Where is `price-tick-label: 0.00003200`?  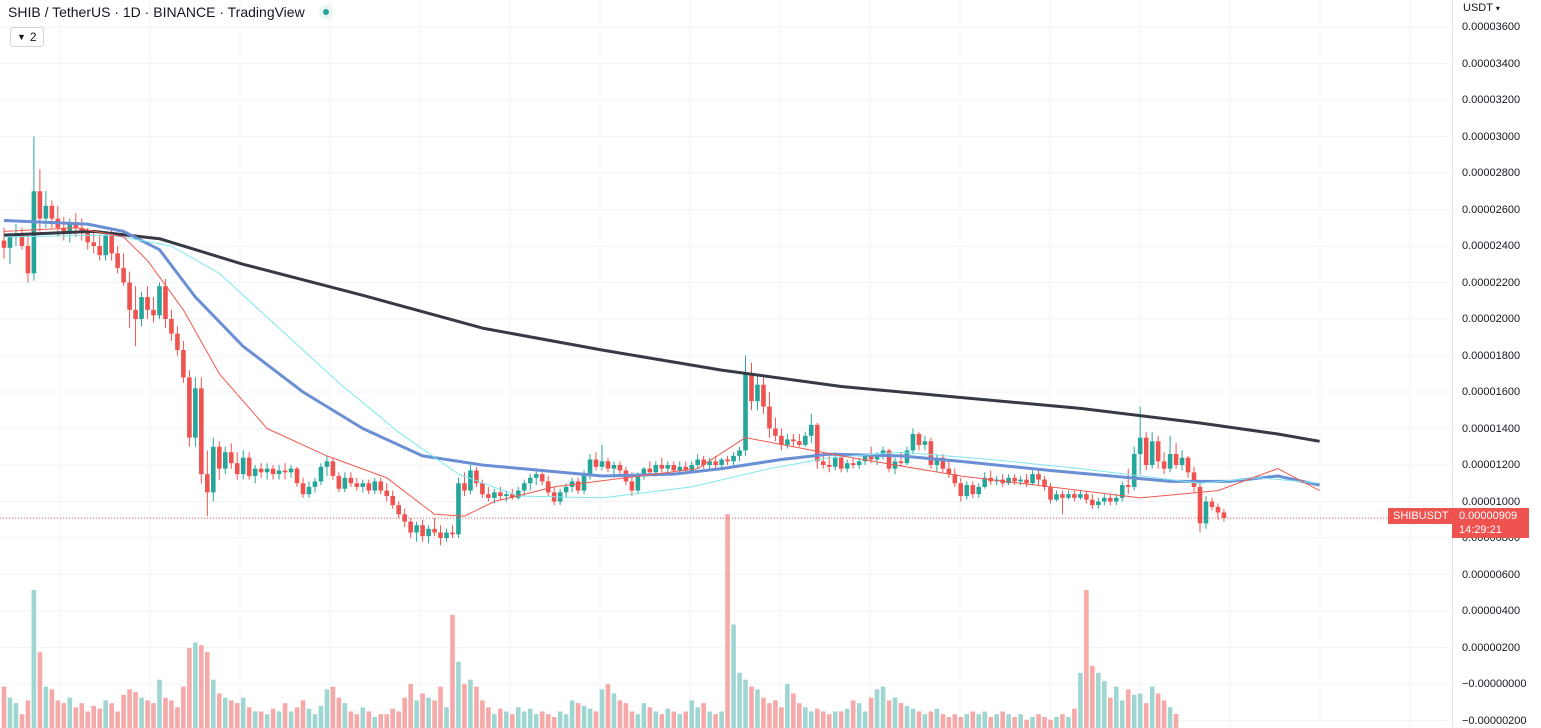 price-tick-label: 0.00003200 is located at coordinates (1491, 100).